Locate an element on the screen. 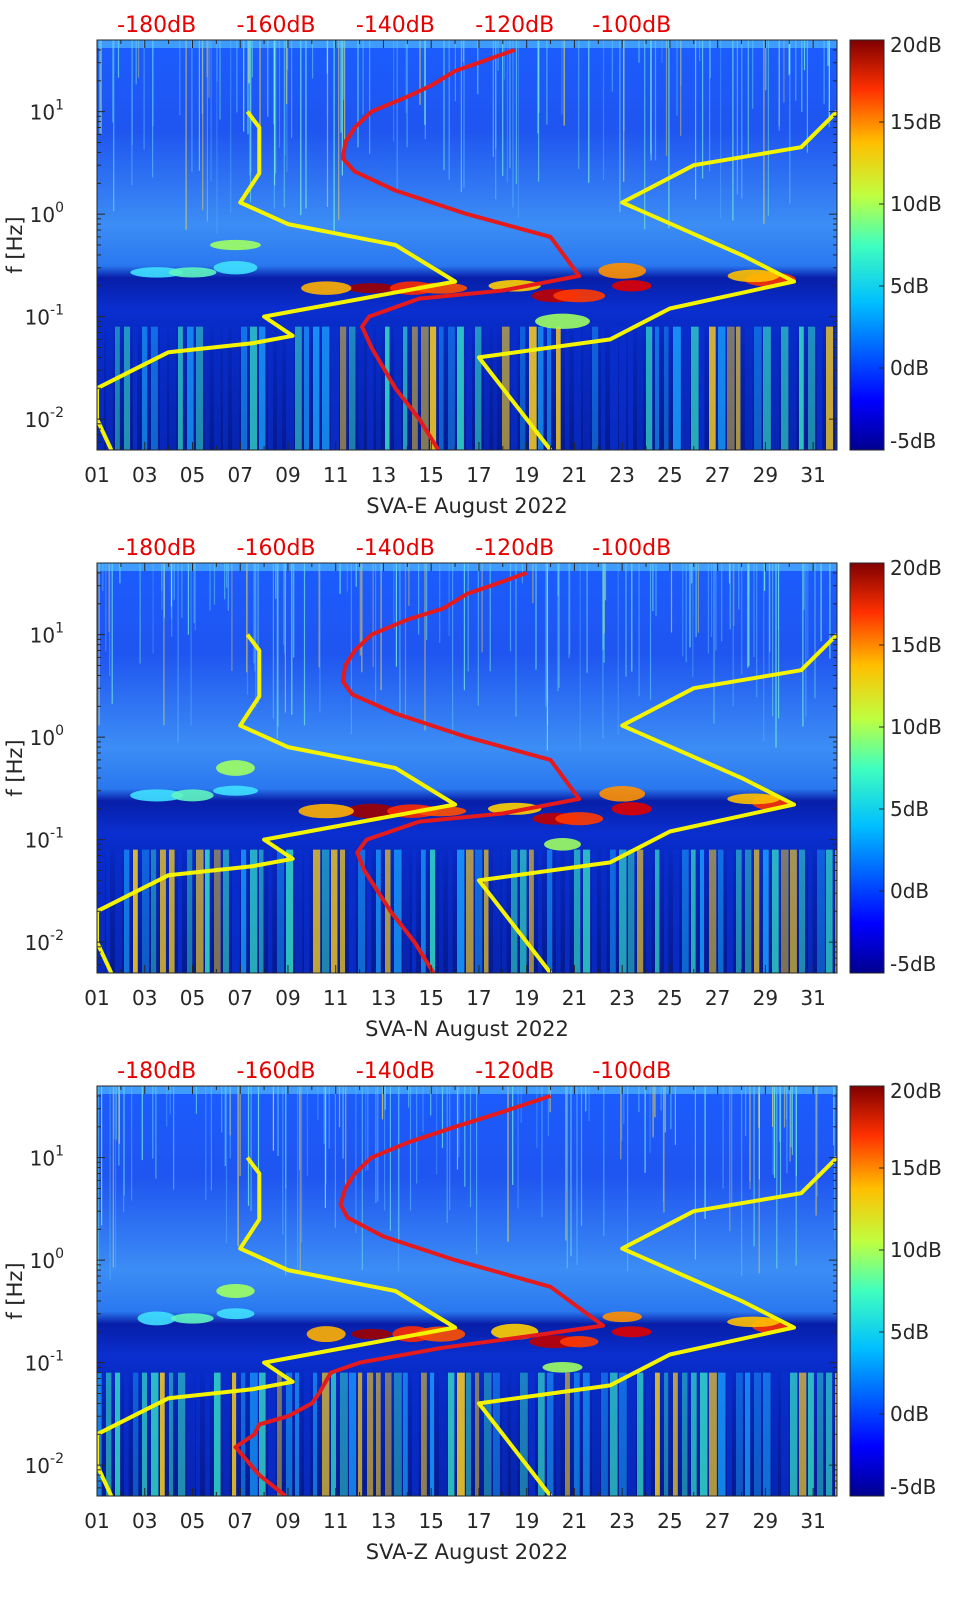 This screenshot has height=1599, width=962. x-tick-label: 15 is located at coordinates (430, 1521).